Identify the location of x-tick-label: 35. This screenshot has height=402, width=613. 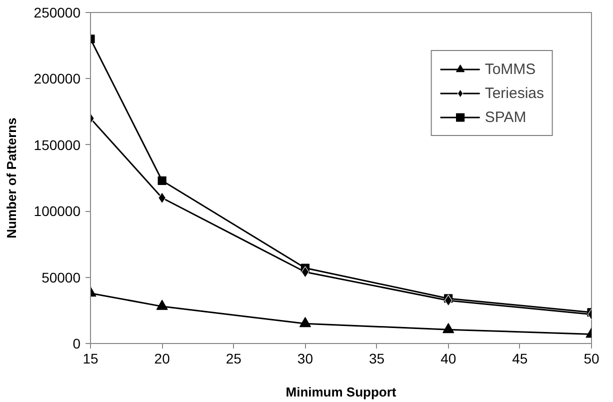
(377, 358).